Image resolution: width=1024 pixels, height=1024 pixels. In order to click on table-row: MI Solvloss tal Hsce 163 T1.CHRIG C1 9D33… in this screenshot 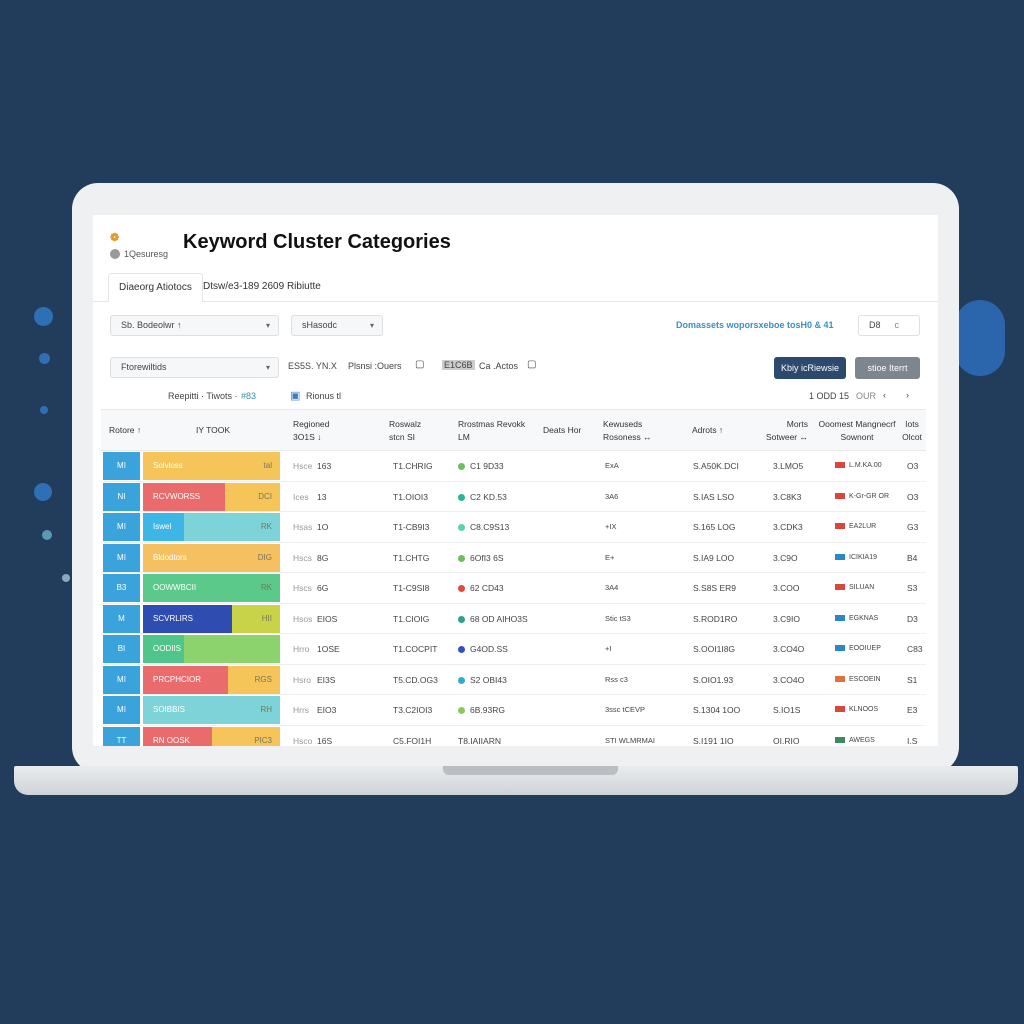, I will do `click(514, 466)`.